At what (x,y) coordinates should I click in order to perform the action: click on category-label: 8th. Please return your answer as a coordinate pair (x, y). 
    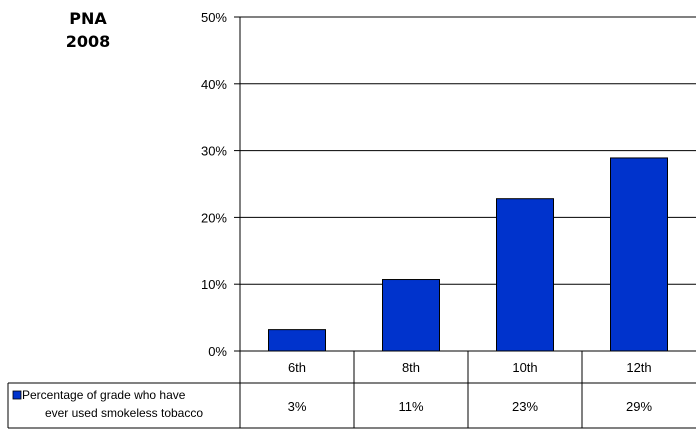
    Looking at the image, I should click on (411, 367).